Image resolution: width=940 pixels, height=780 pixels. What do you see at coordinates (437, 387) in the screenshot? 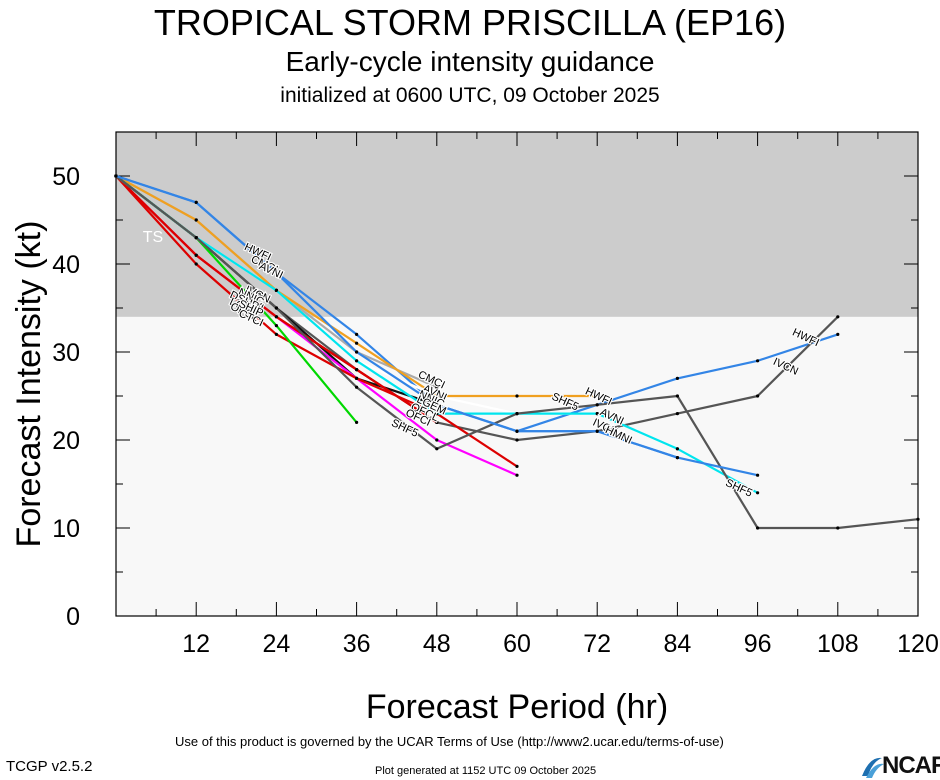
I see `data-point-cmci` at bounding box center [437, 387].